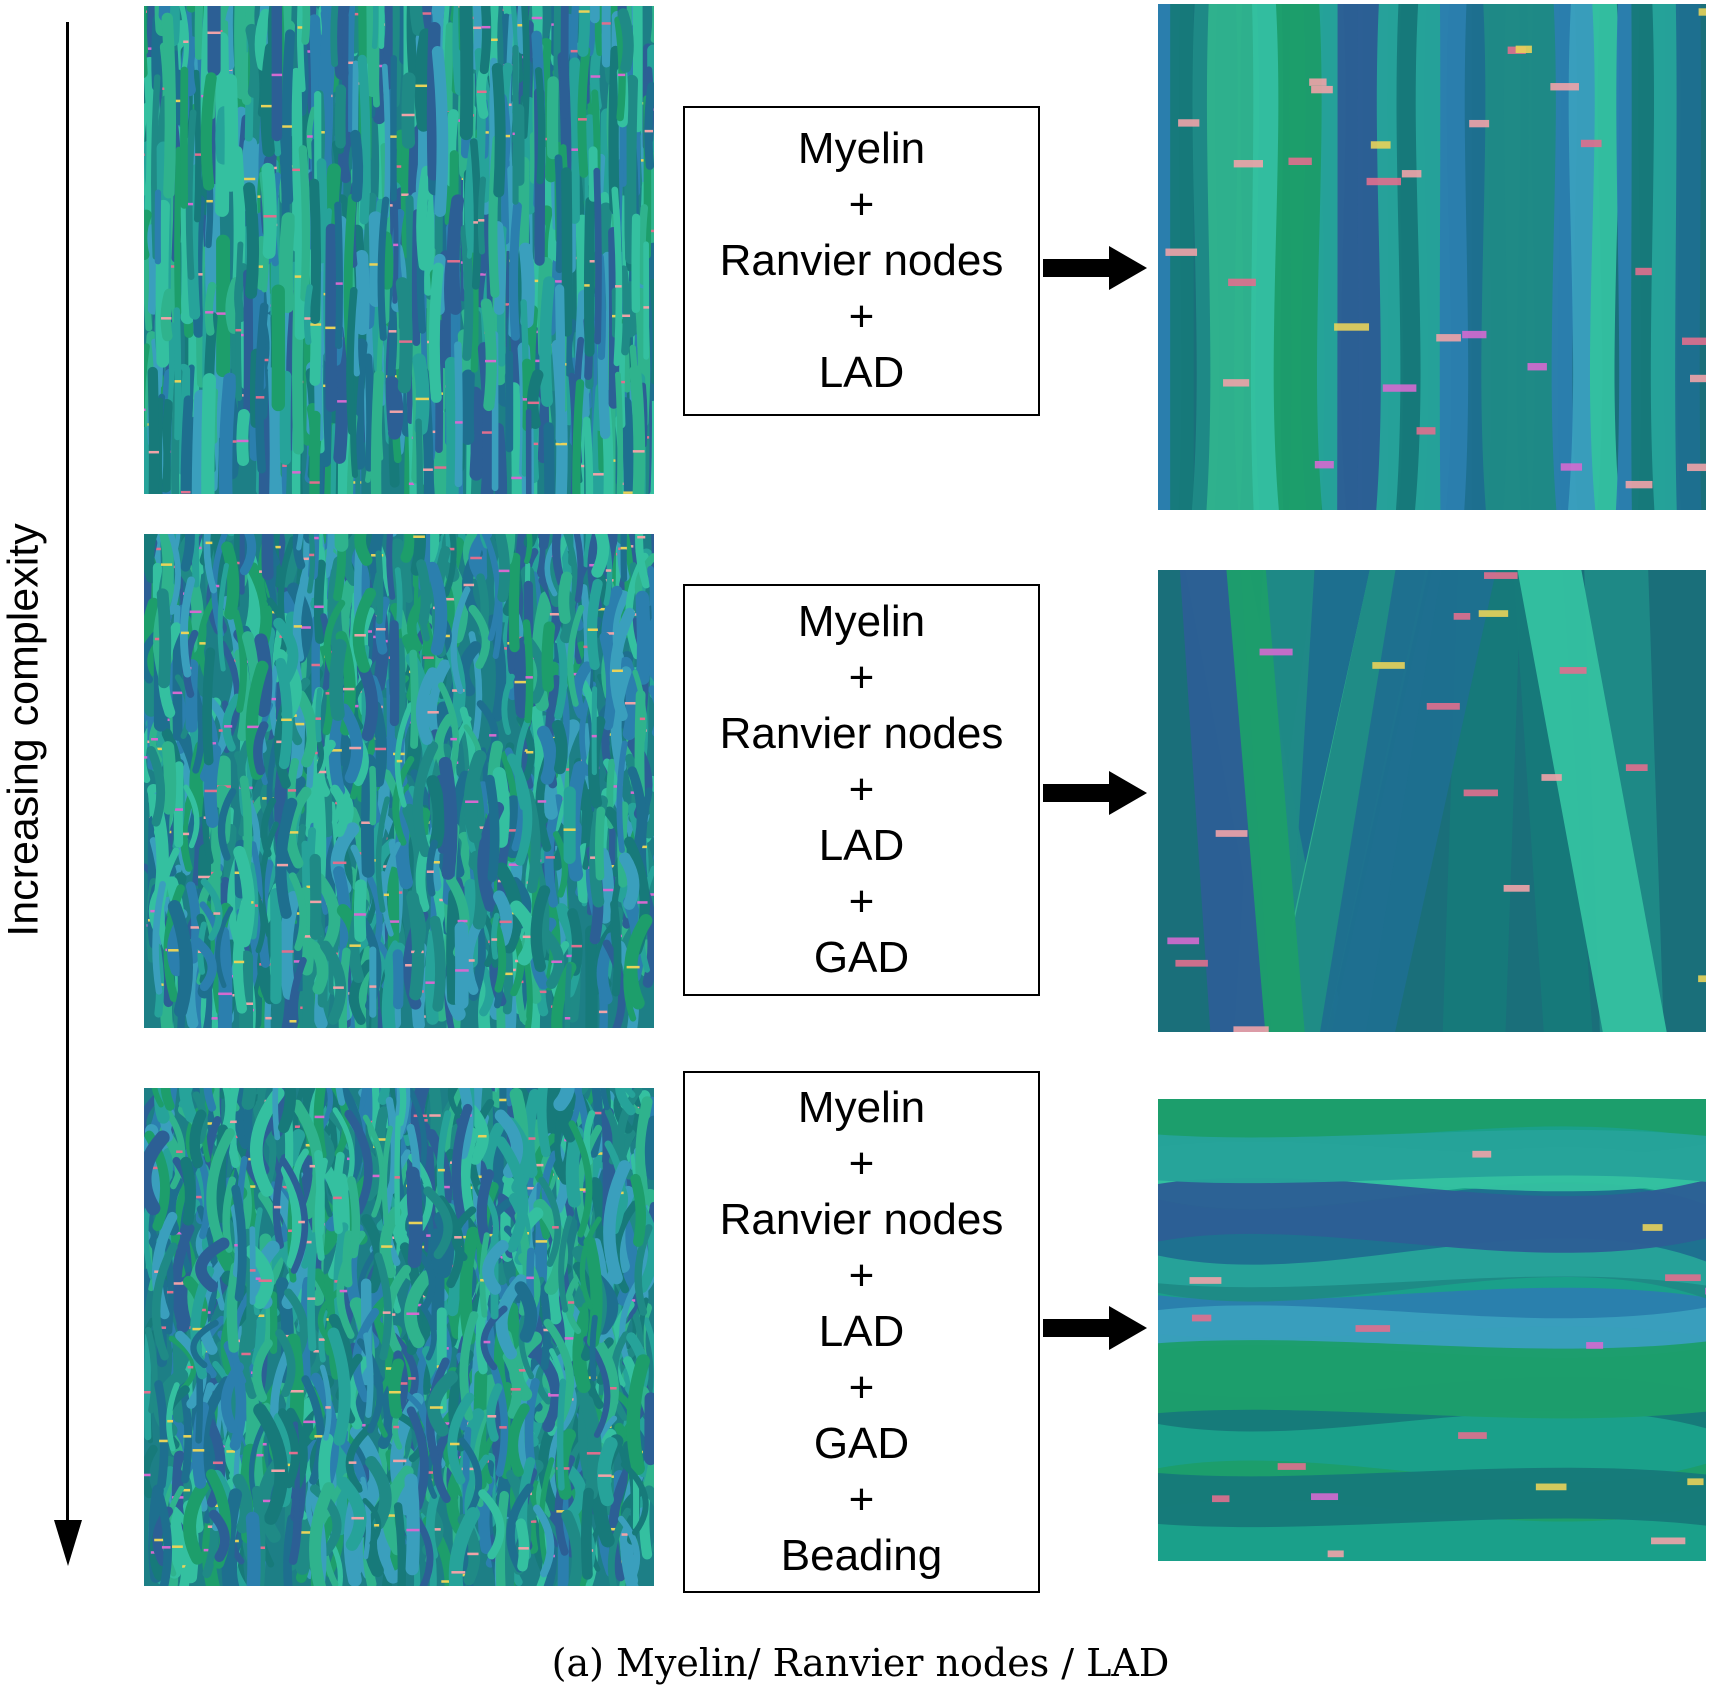 The width and height of the screenshot is (1721, 1700). What do you see at coordinates (399, 250) in the screenshot?
I see `row-1-overview-image` at bounding box center [399, 250].